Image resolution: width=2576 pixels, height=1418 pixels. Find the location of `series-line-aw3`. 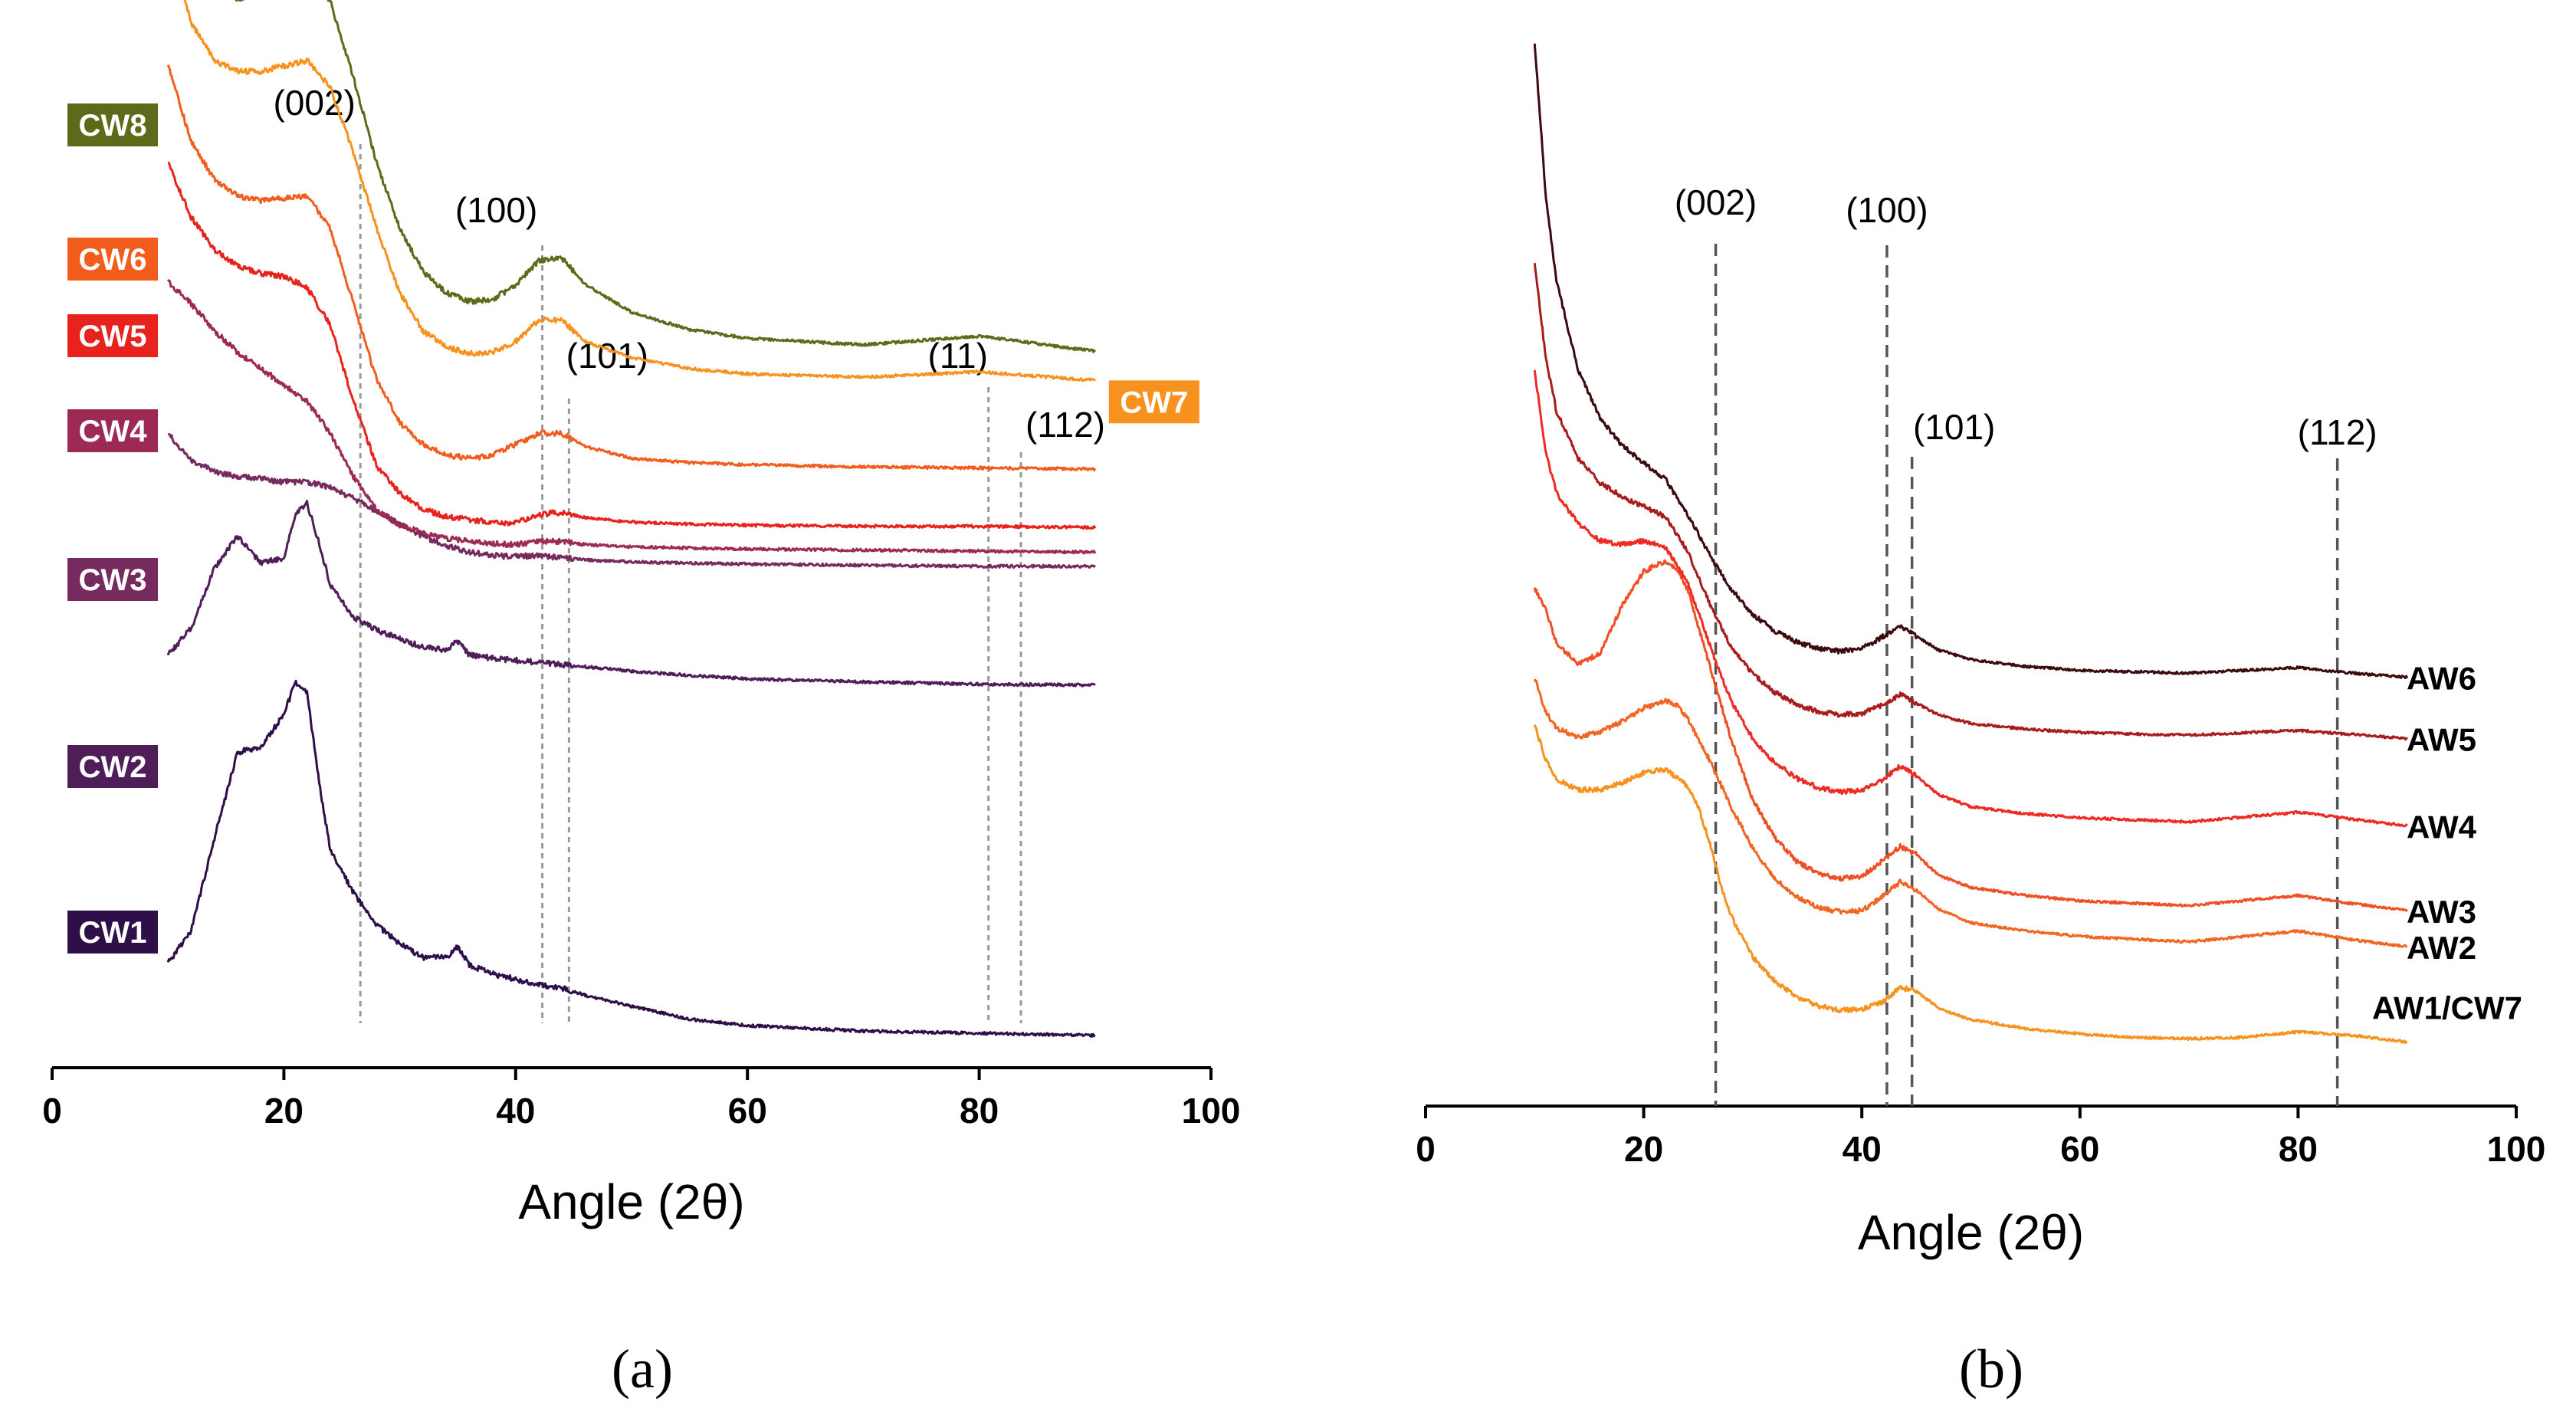

series-line-aw3 is located at coordinates (1970, 736).